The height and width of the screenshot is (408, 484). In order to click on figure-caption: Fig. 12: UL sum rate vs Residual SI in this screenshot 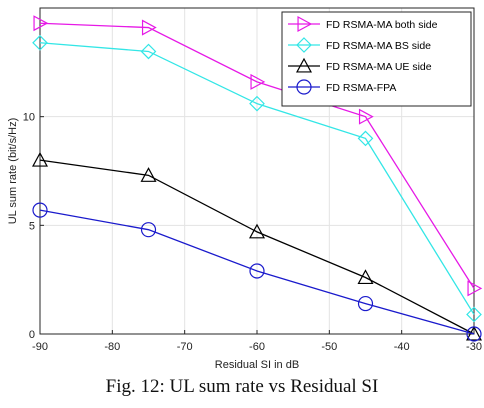, I will do `click(242, 386)`.